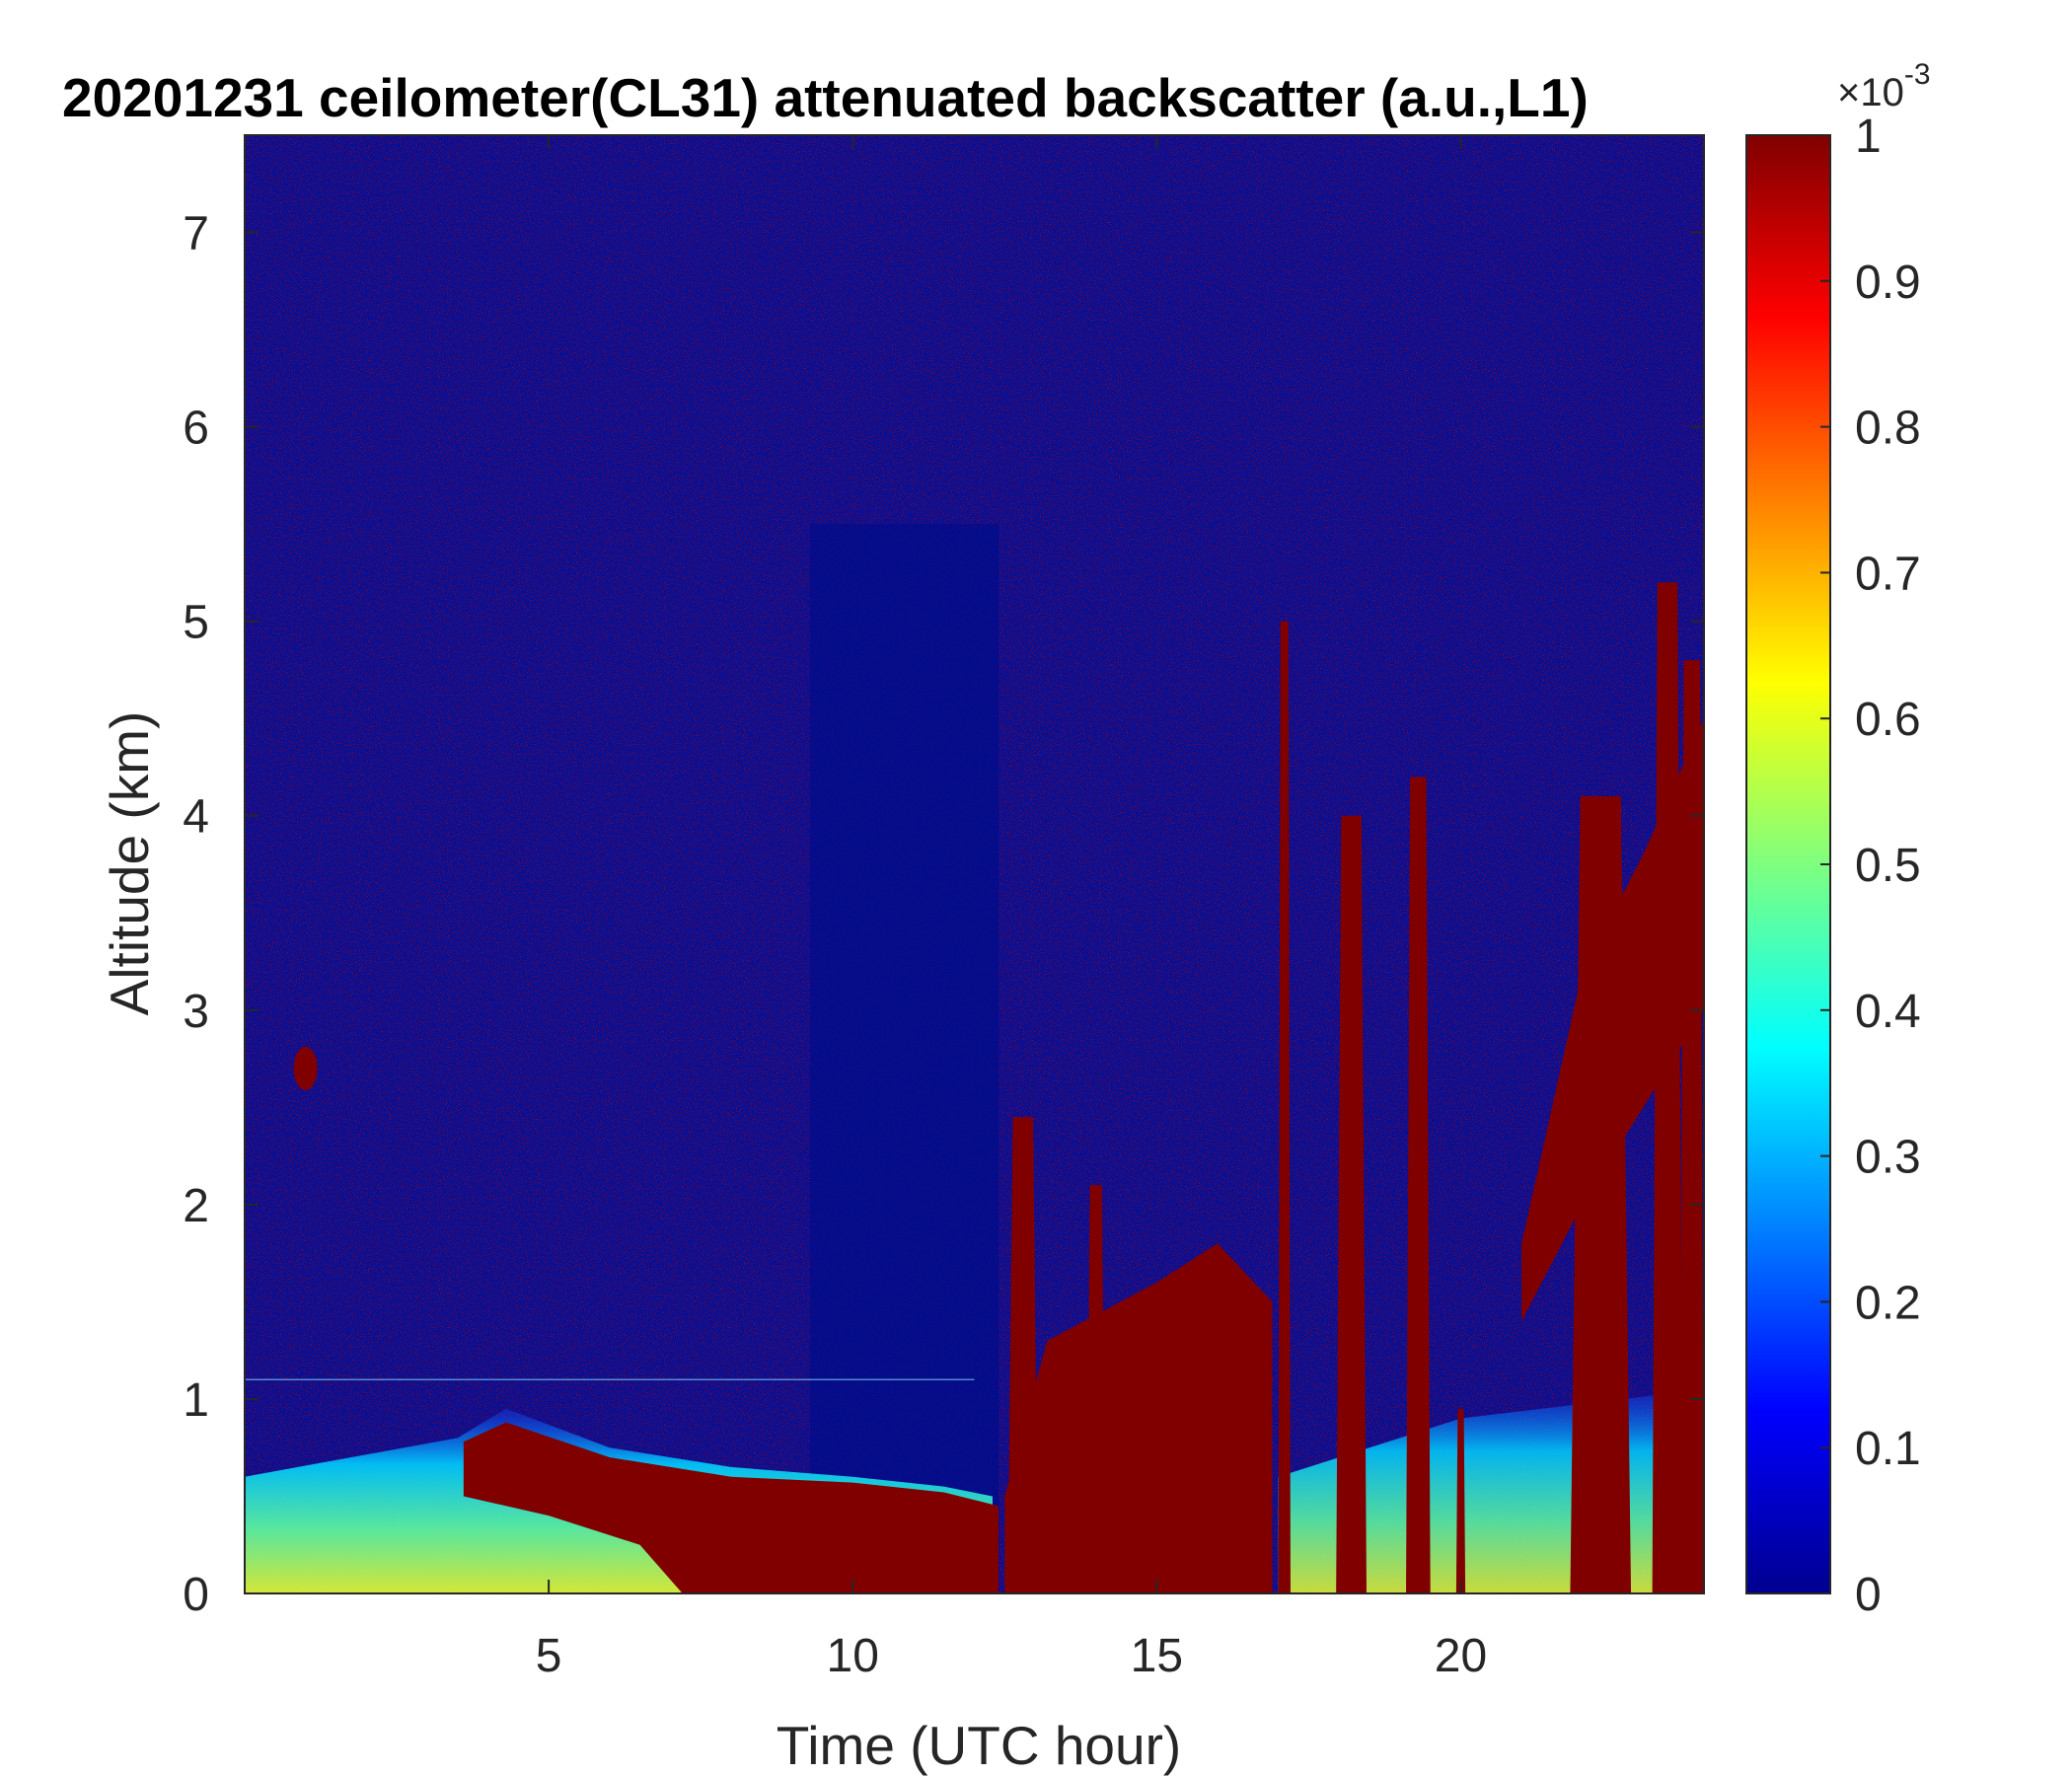  Describe the element at coordinates (1888, 866) in the screenshot. I see `colorbar-tick-label: 0.5` at that location.